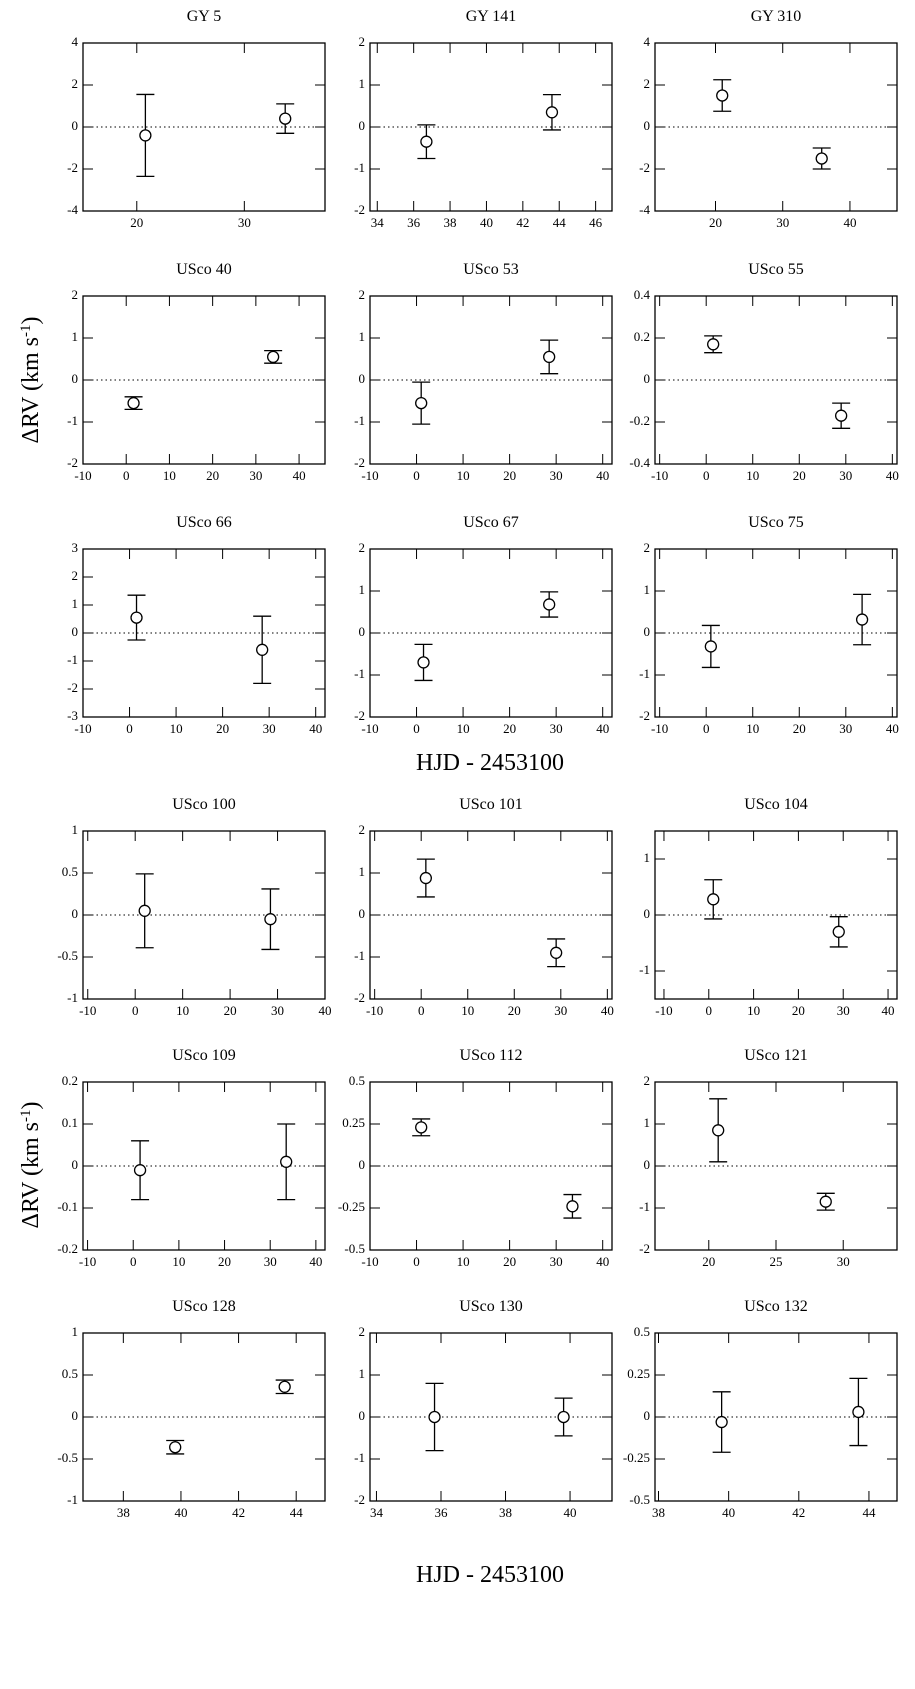 This screenshot has width=915, height=1689. I want to click on panel-title: USco 121, so click(776, 1055).